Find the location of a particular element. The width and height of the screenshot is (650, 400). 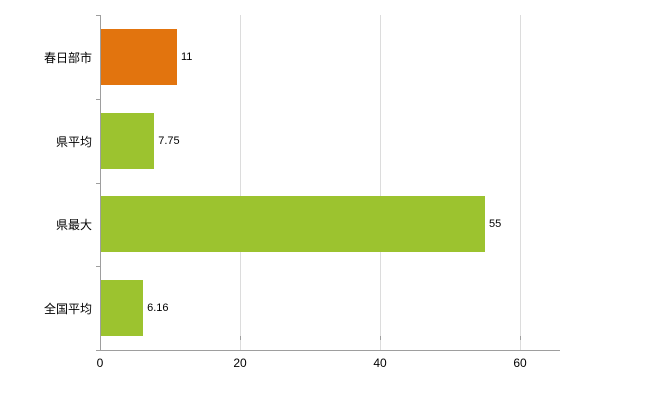

category-label: 県平均 is located at coordinates (73, 141).